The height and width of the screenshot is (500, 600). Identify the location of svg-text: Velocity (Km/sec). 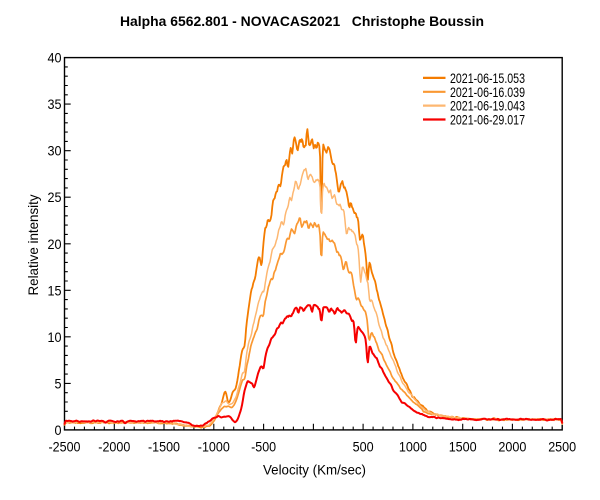
(314, 470).